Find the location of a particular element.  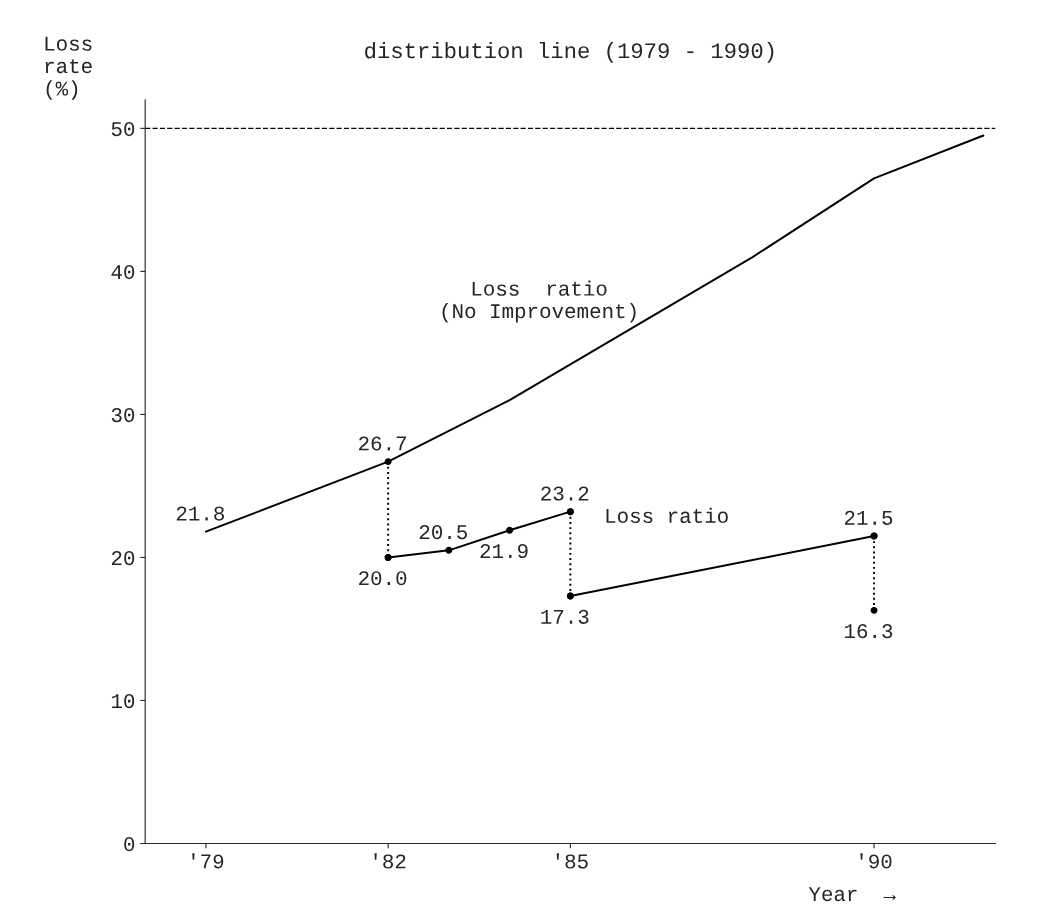

data-label: 21.8 is located at coordinates (200, 513).